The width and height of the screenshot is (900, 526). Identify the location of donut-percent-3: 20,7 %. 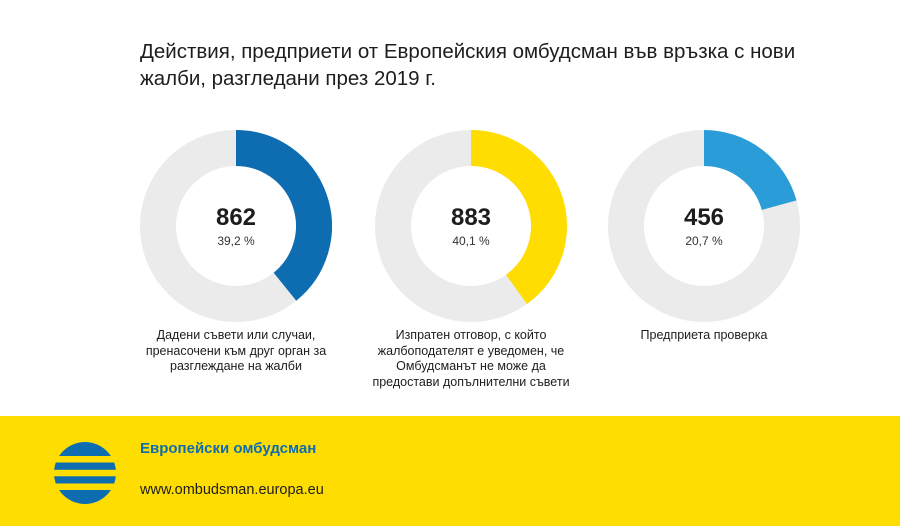
(704, 240).